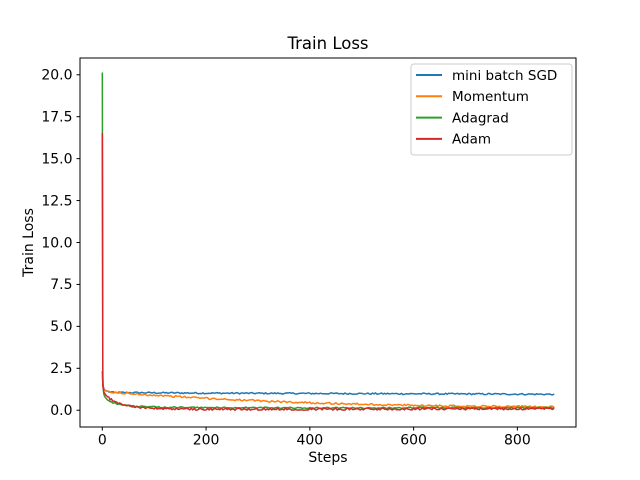  Describe the element at coordinates (61, 327) in the screenshot. I see `y-tick-label: 5.0` at that location.